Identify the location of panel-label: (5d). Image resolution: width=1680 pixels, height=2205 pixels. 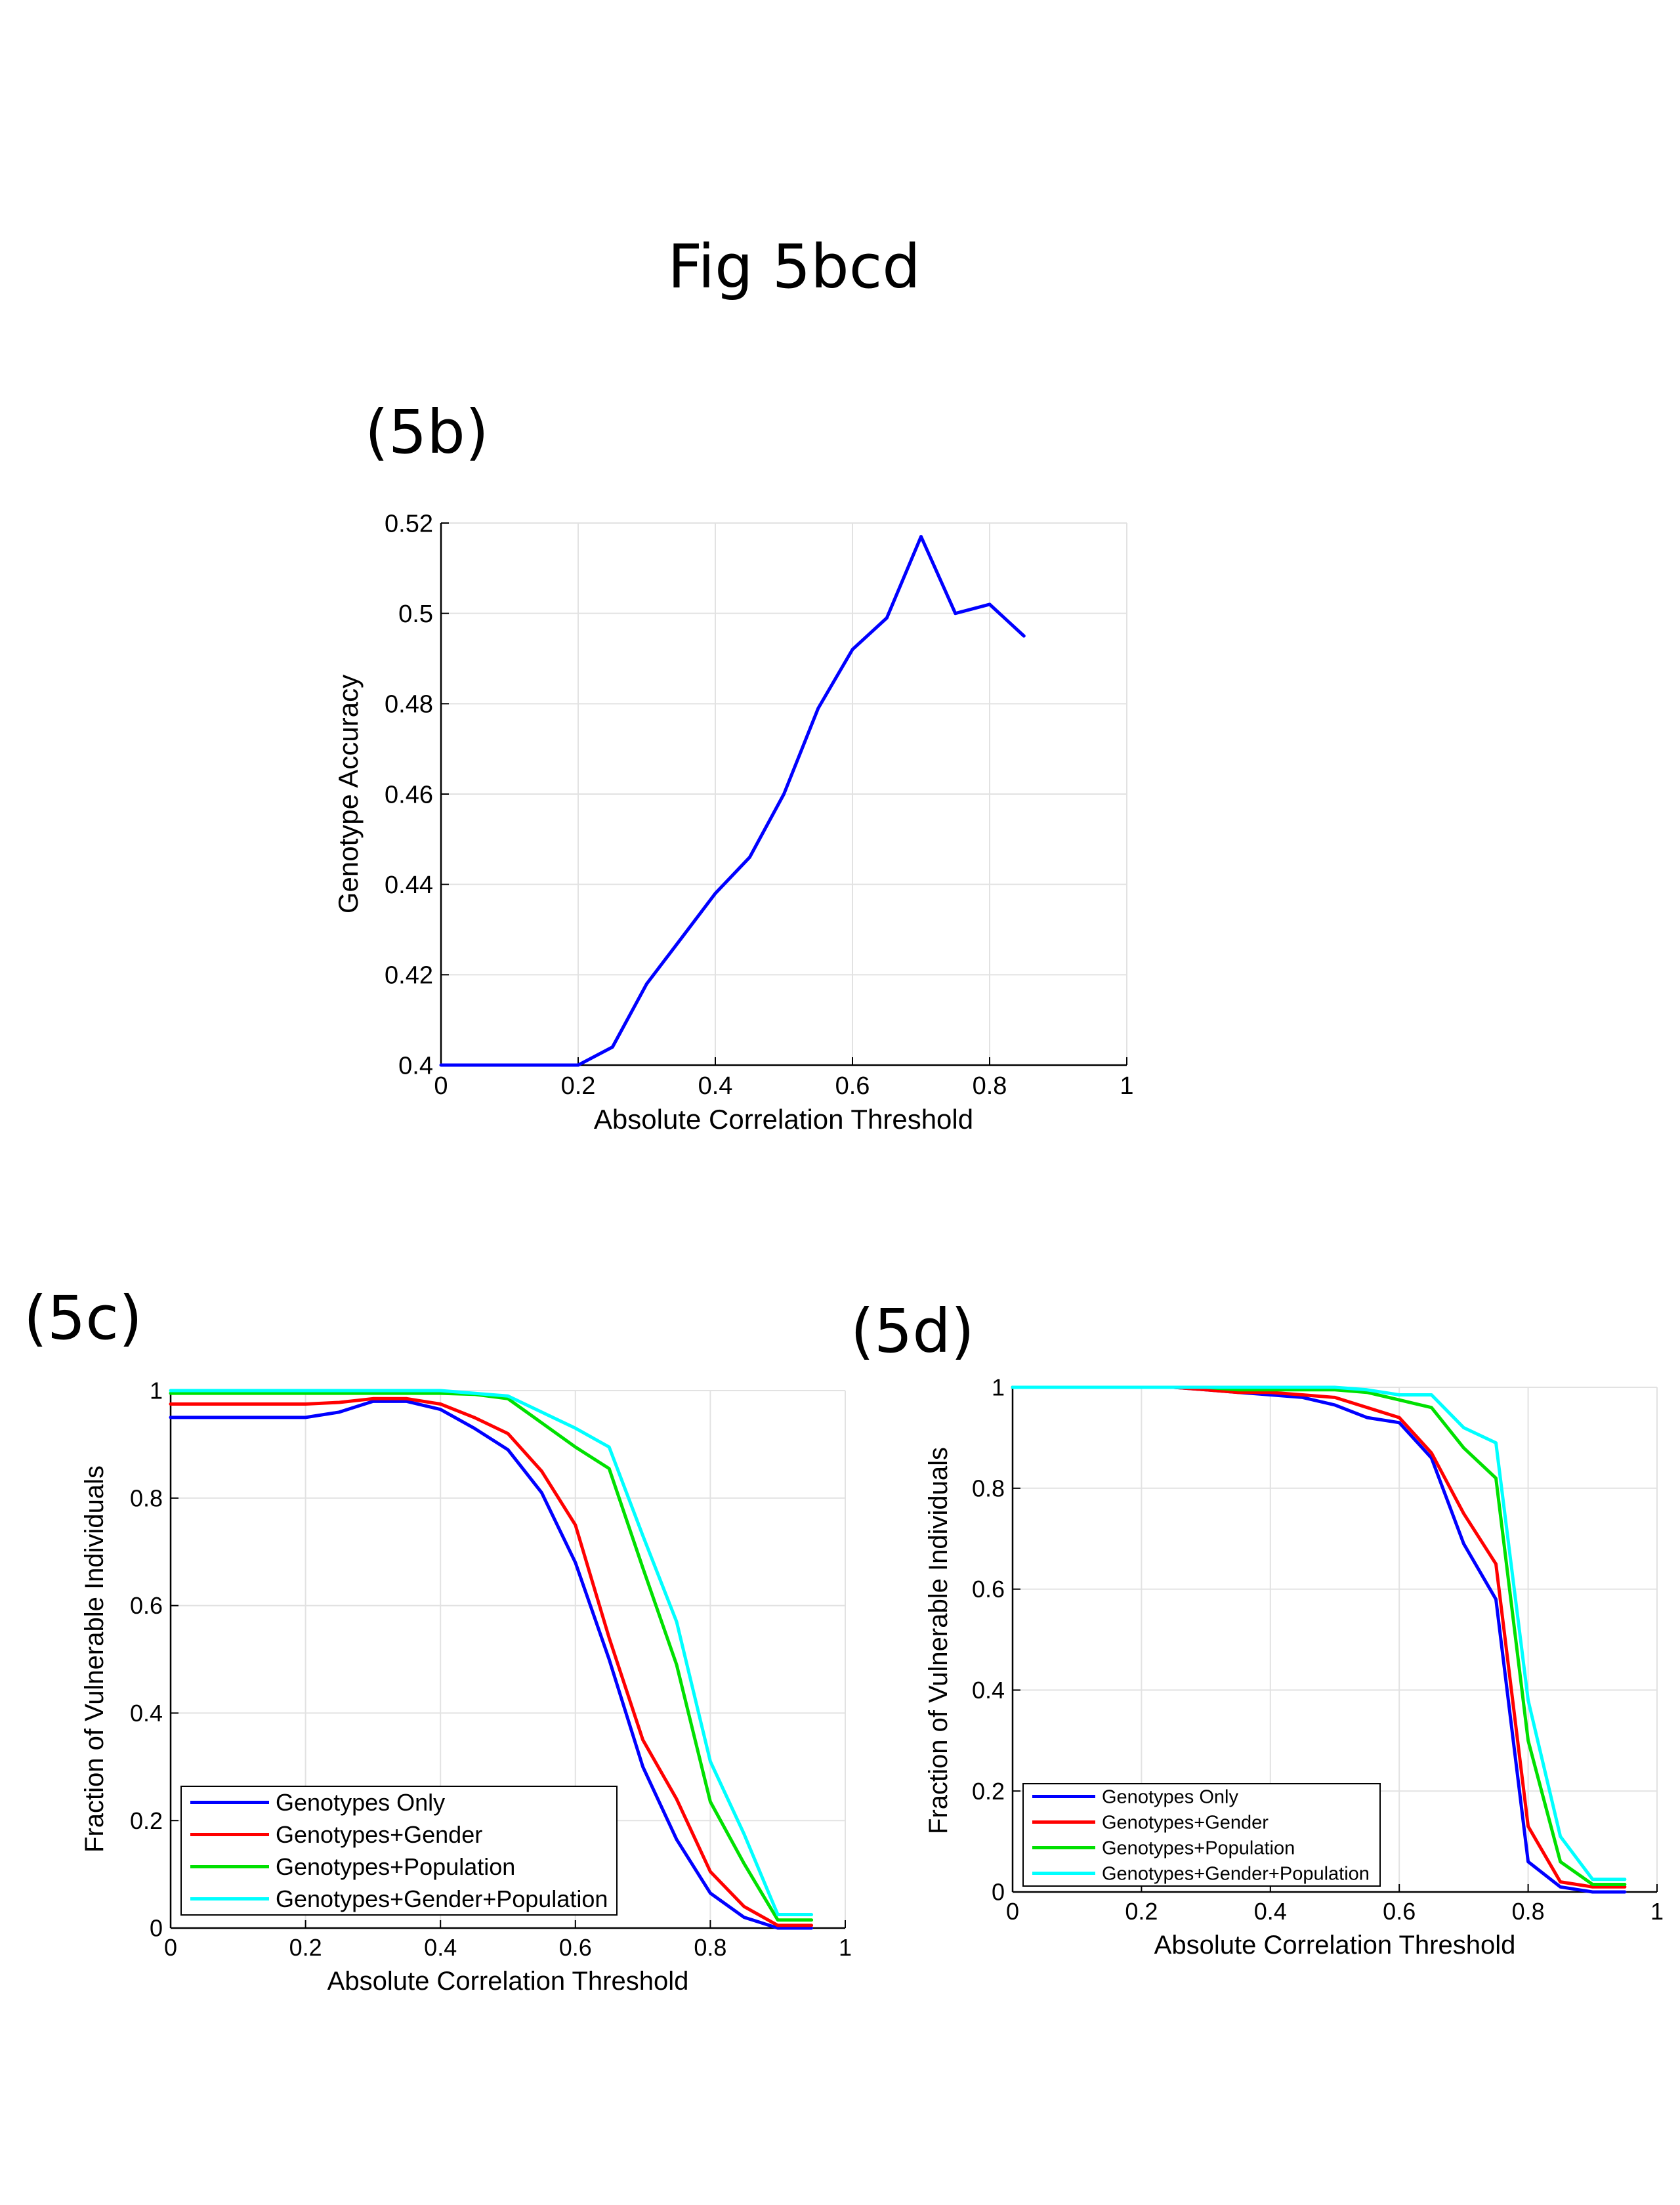
(912, 1331).